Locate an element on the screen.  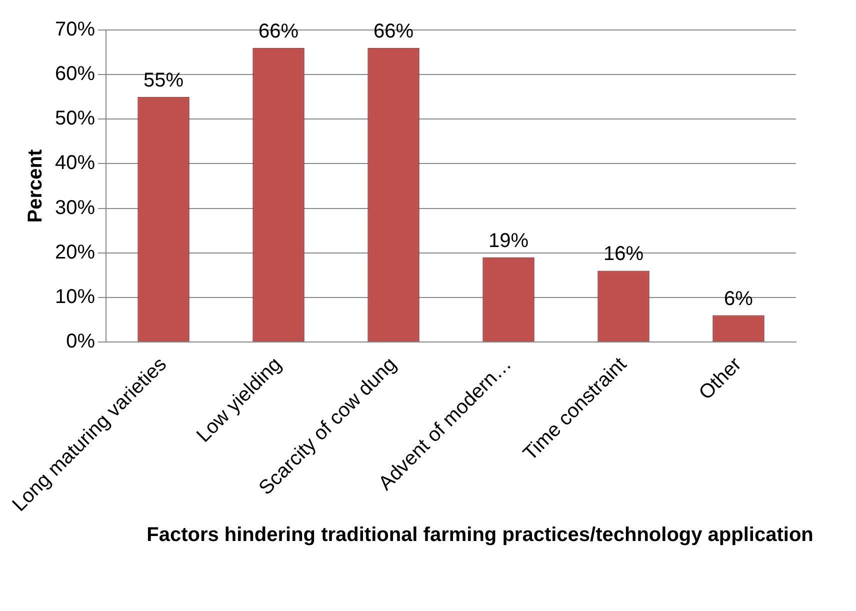
y-tick-label: 30% is located at coordinates (75, 207).